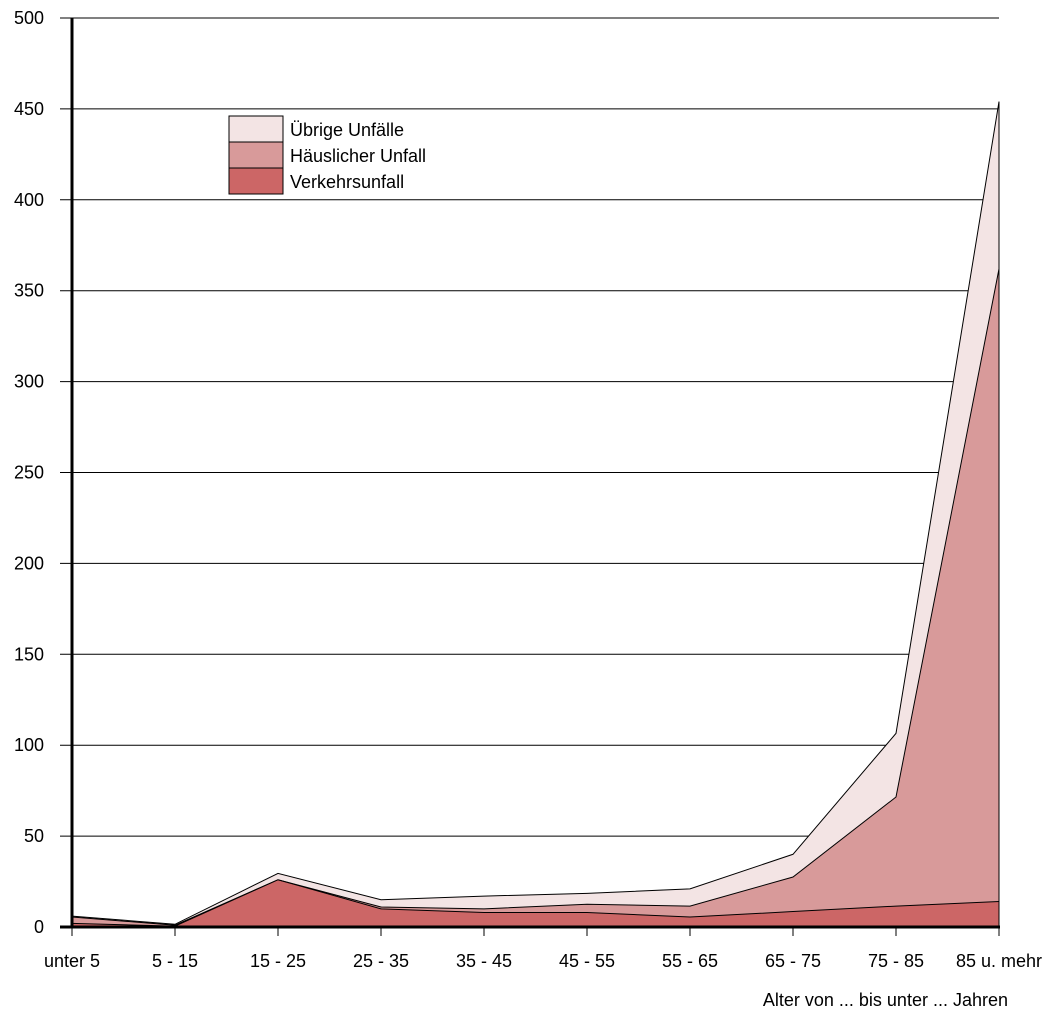  I want to click on y-tick-label: 250, so click(29, 473).